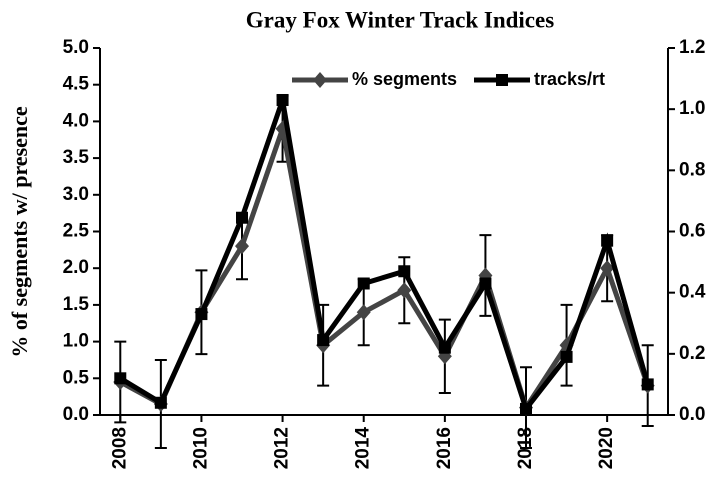  Describe the element at coordinates (76, 84) in the screenshot. I see `y-tick-label: 4.5` at that location.